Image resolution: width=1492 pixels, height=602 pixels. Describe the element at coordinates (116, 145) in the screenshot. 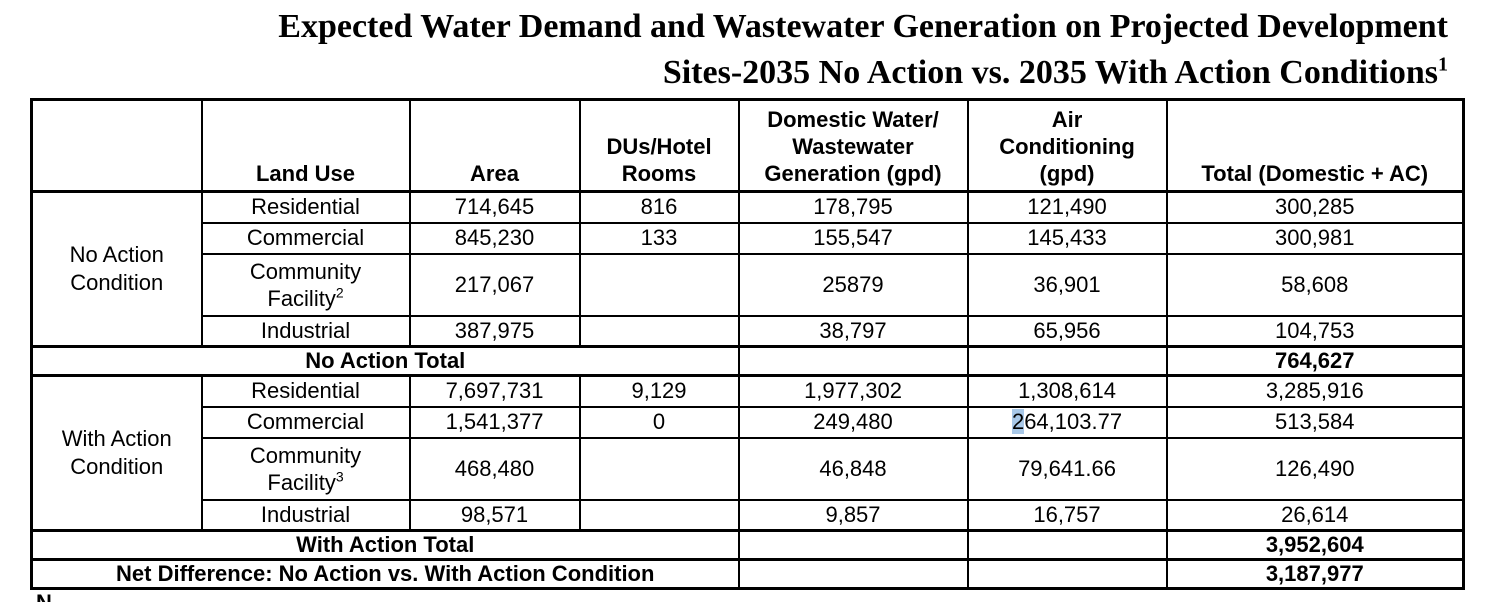

I see `header-blank` at that location.